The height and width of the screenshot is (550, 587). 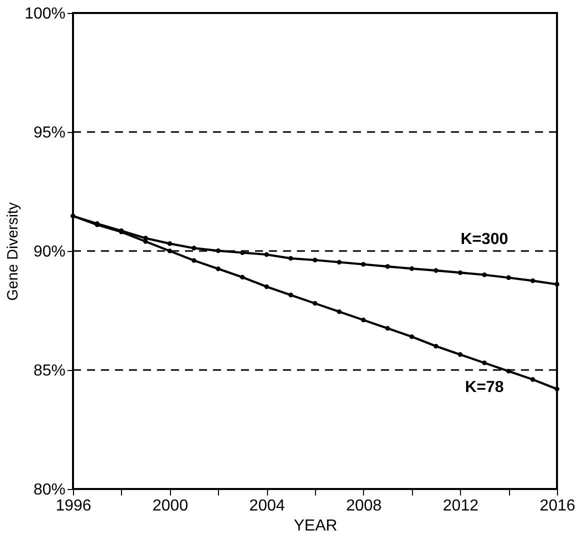 I want to click on y-tick-label: 90%, so click(x=49, y=252).